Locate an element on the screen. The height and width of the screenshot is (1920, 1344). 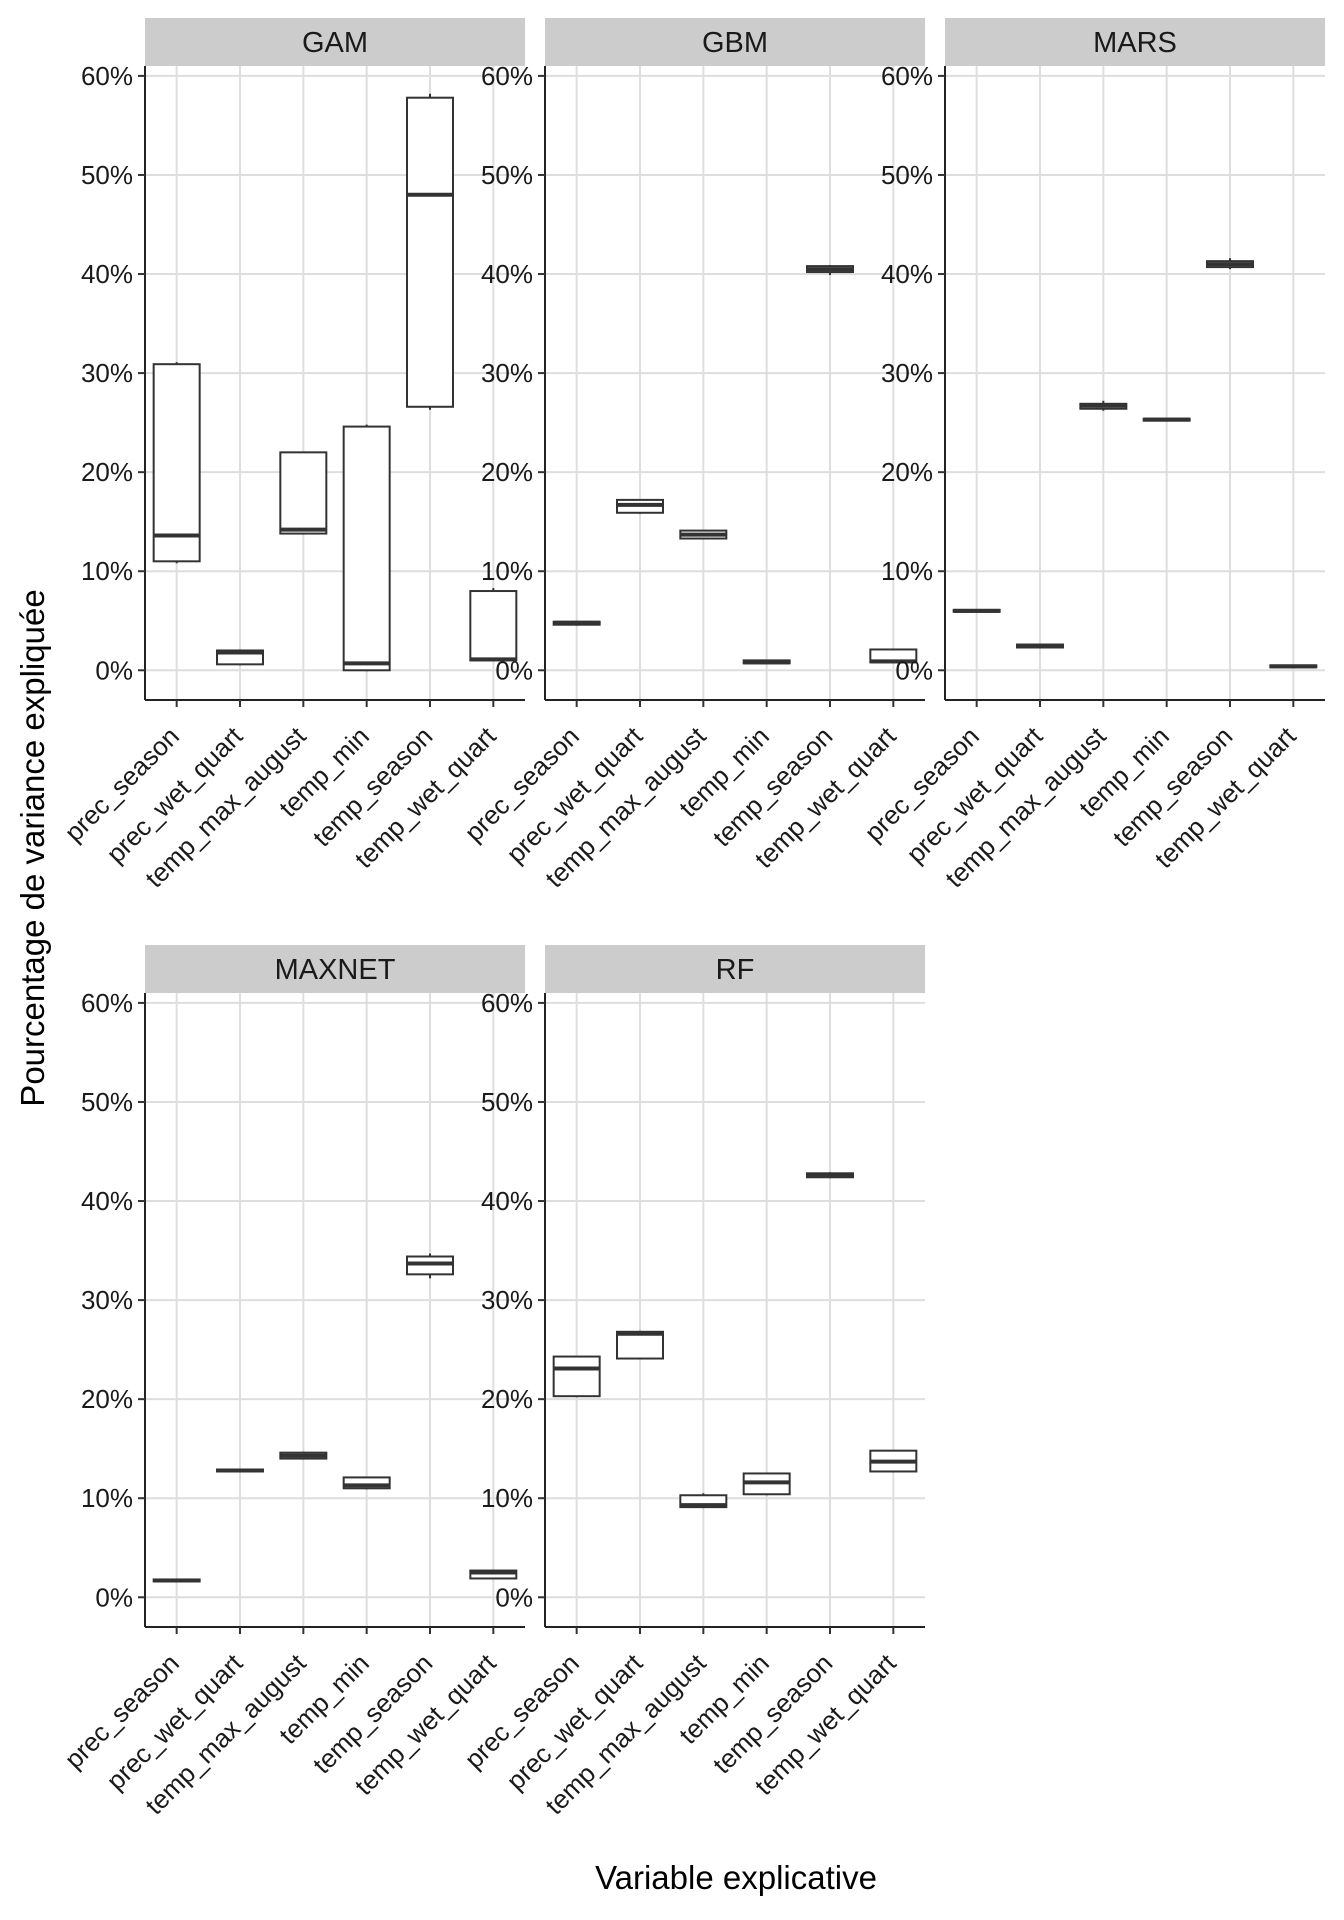
panel-title-gbm: GBM is located at coordinates (735, 43).